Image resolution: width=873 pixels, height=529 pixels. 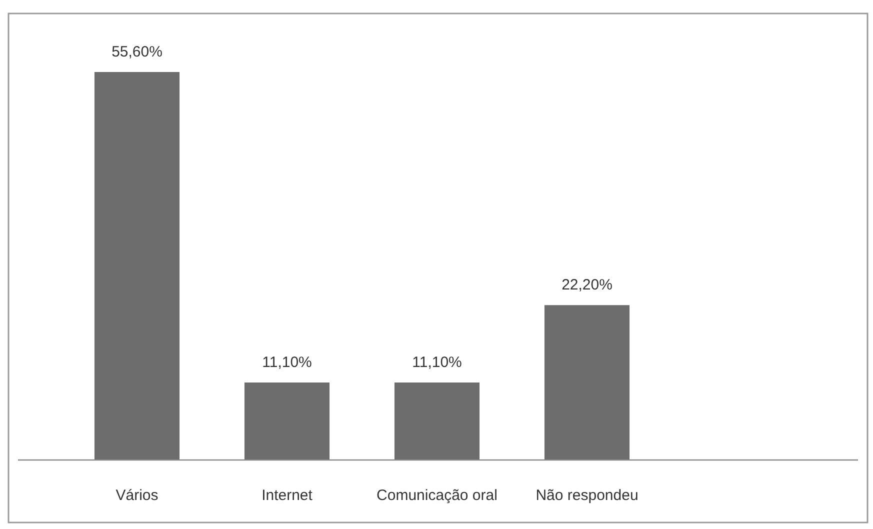 What do you see at coordinates (437, 495) in the screenshot?
I see `x-tick-label: Comunicação oral` at bounding box center [437, 495].